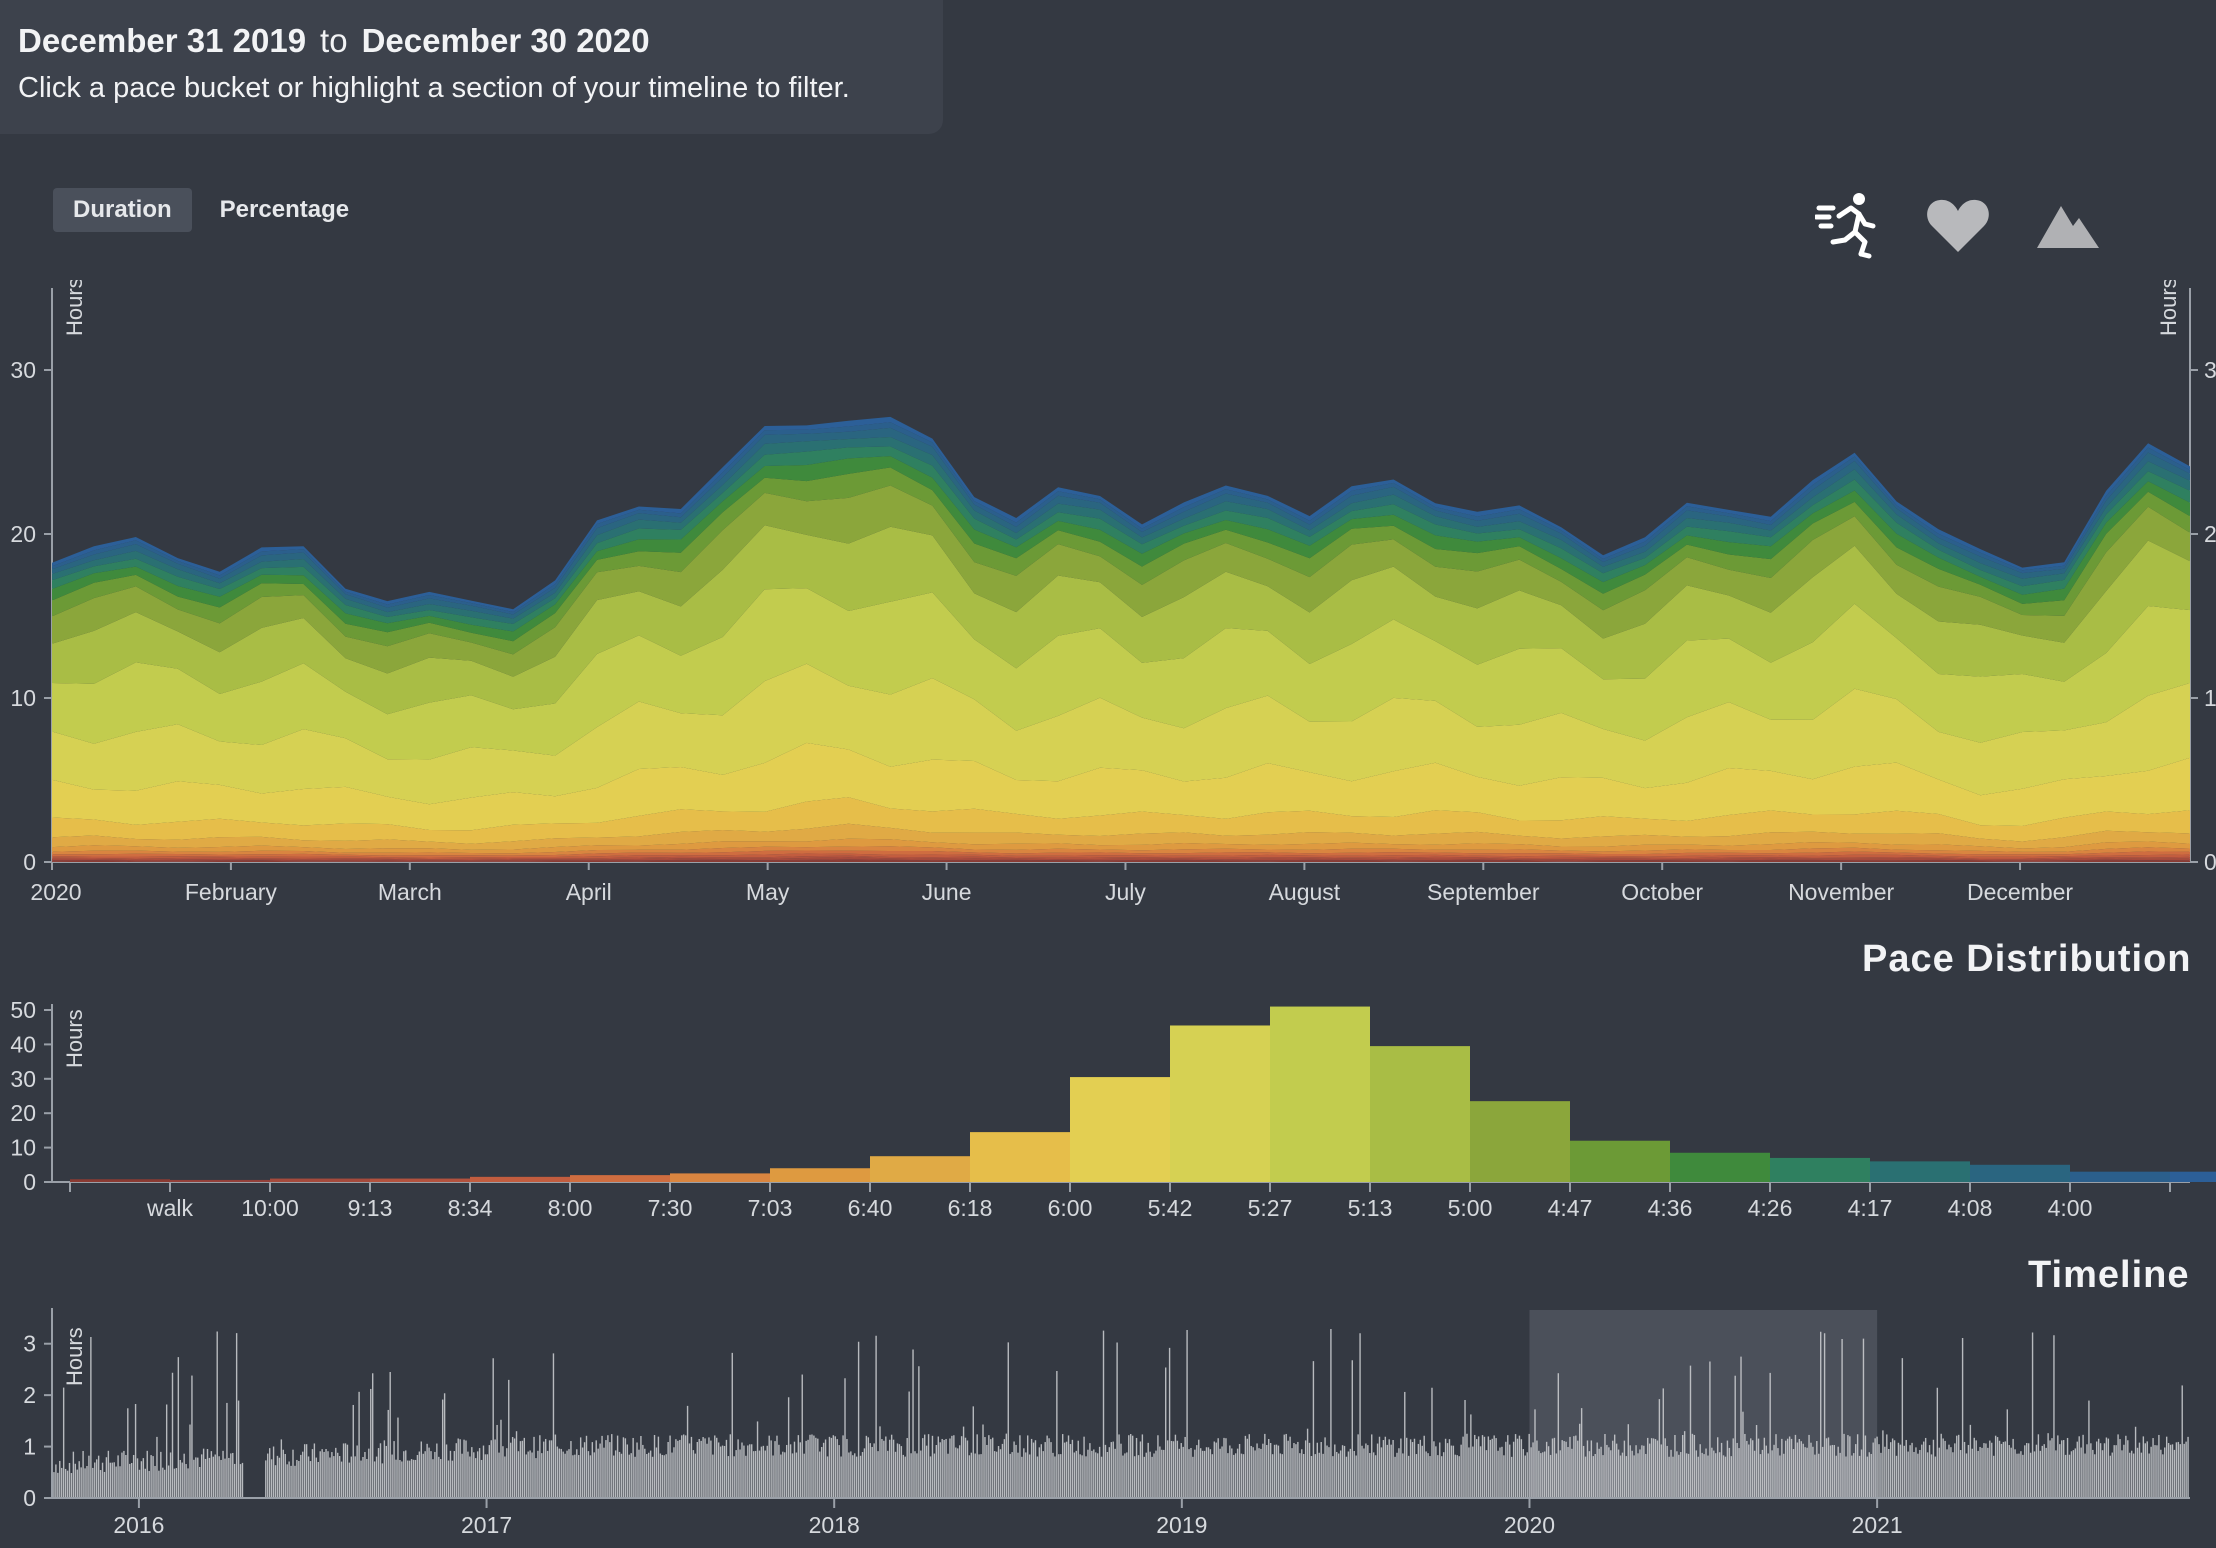 The image size is (2216, 1548). What do you see at coordinates (505, 40) in the screenshot?
I see `end-date: December 30 2020` at bounding box center [505, 40].